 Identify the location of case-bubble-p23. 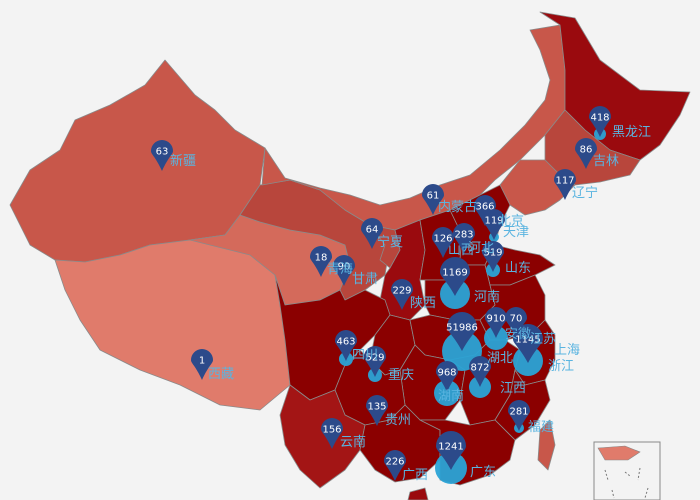
(447, 393).